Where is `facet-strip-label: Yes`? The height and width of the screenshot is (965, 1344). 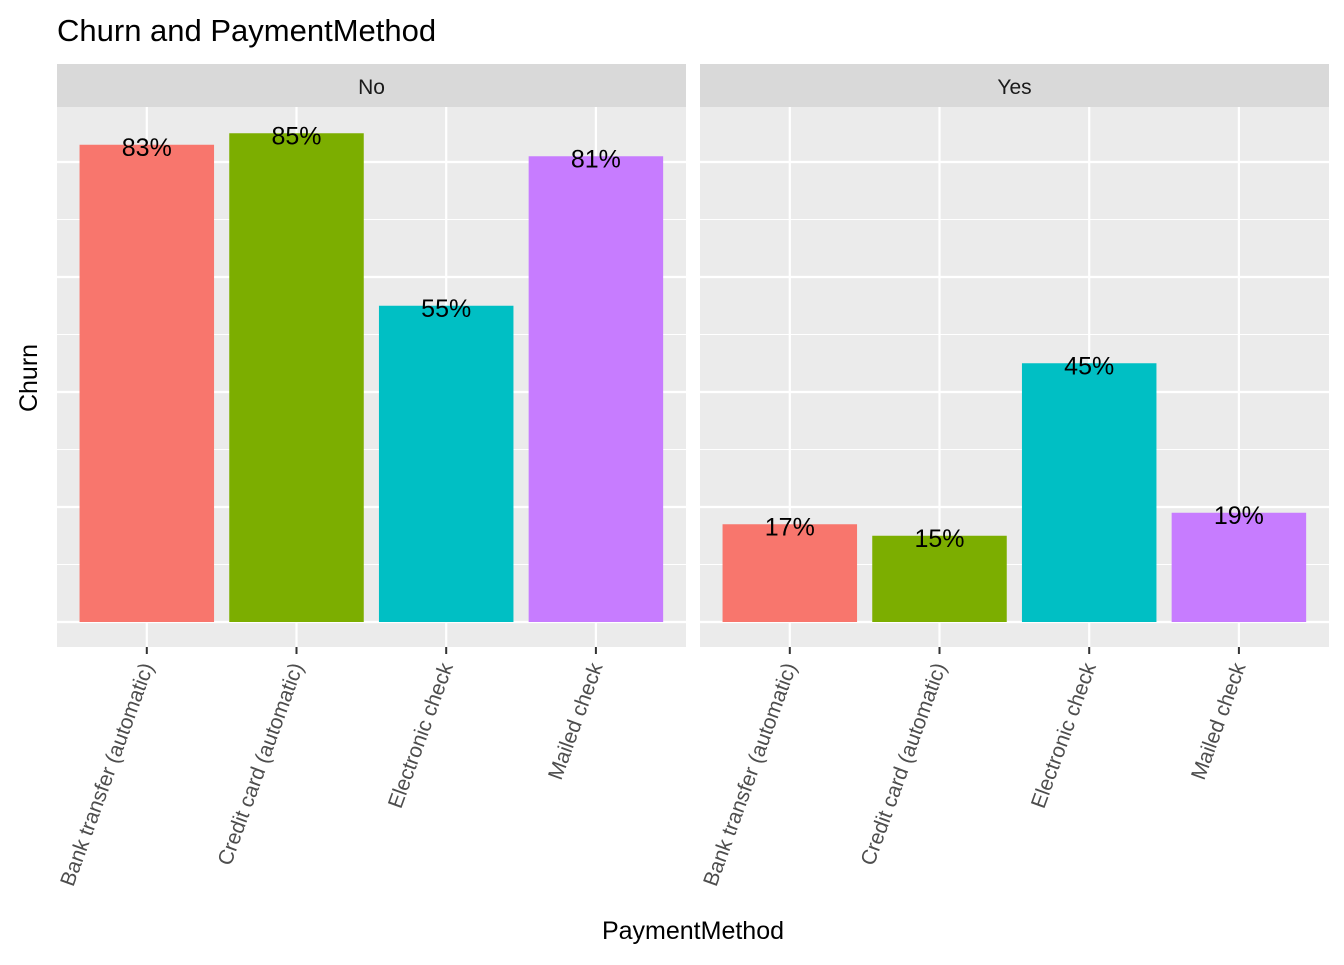 facet-strip-label: Yes is located at coordinates (1014, 87).